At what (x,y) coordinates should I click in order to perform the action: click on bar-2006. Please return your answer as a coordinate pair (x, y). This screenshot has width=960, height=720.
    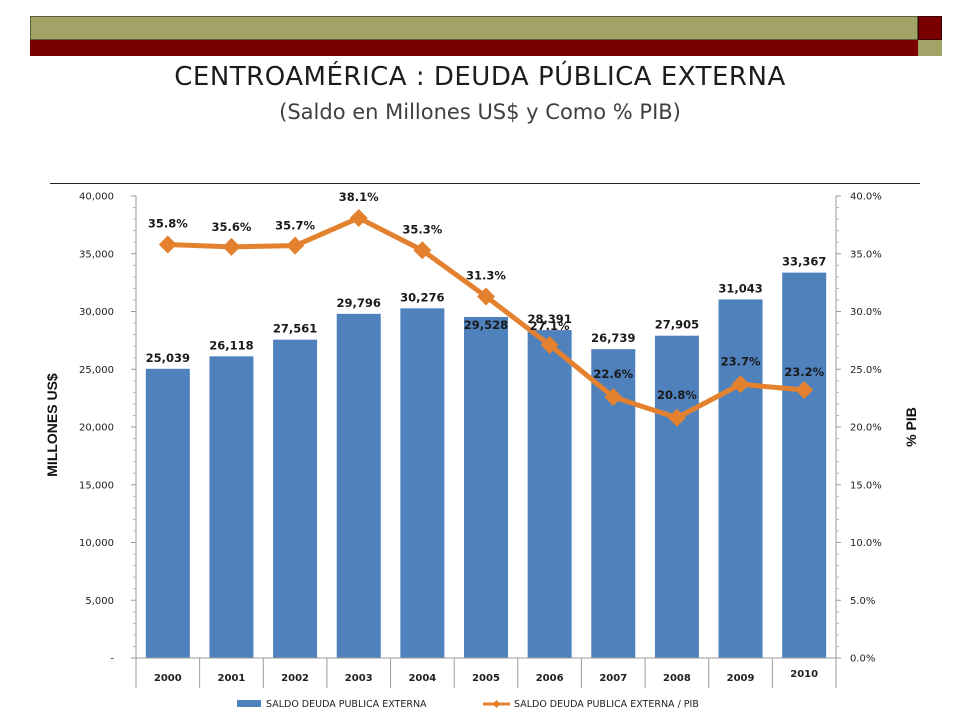
    Looking at the image, I should click on (549, 494).